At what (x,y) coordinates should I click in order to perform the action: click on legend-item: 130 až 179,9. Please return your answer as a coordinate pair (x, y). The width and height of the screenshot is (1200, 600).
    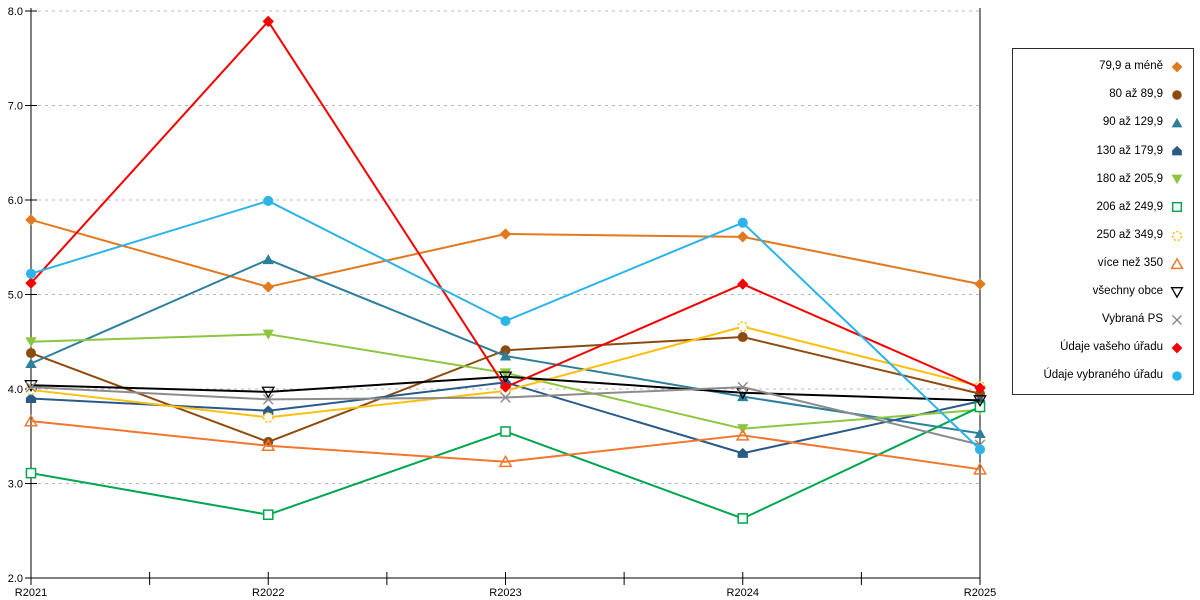
    Looking at the image, I should click on (1101, 151).